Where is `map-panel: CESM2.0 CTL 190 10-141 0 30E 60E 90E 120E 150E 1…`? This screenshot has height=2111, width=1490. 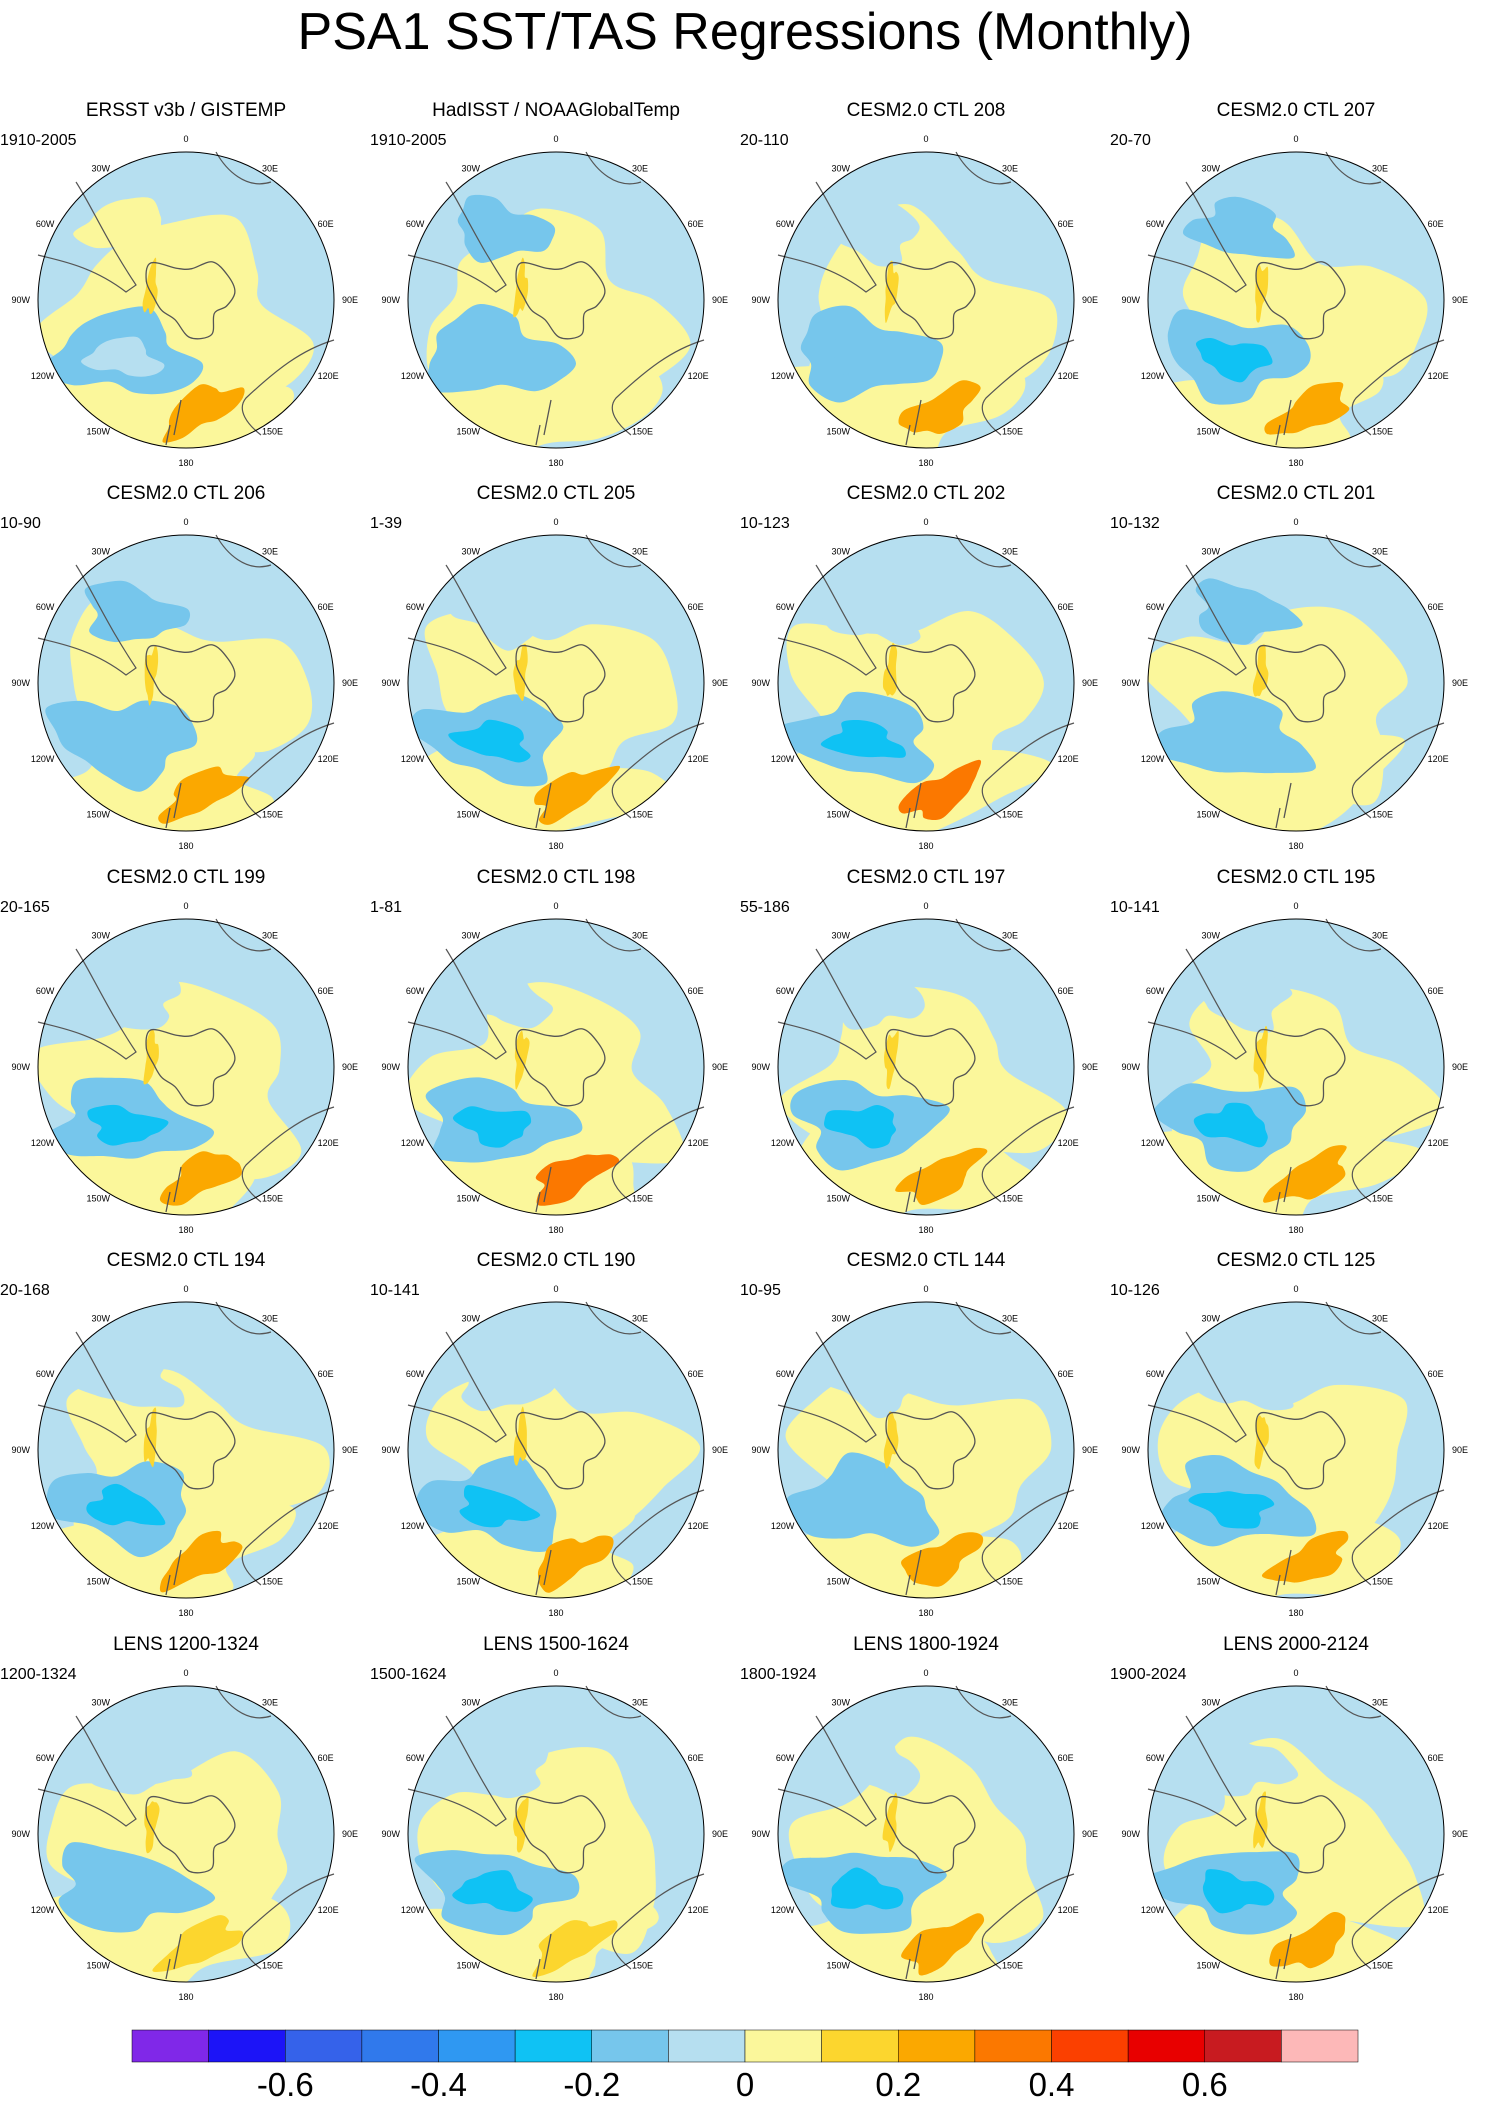 map-panel: CESM2.0 CTL 190 10-141 0 30E 60E 90E 120E 150E 1… is located at coordinates (556, 1450).